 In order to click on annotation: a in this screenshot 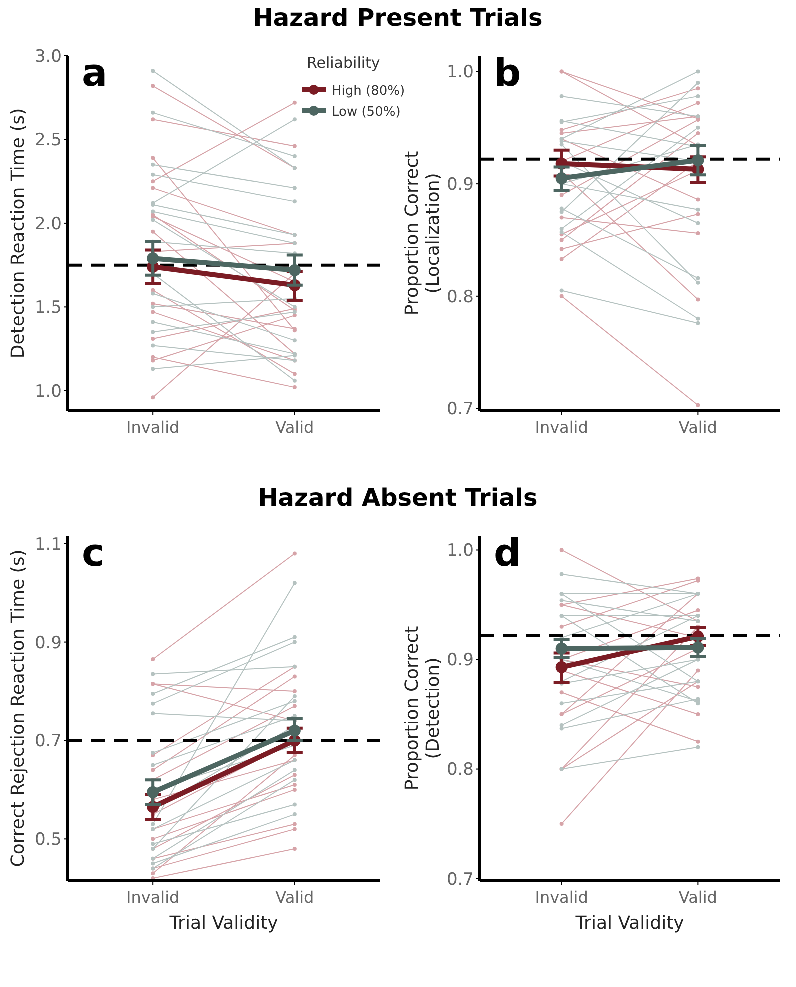, I will do `click(95, 73)`.